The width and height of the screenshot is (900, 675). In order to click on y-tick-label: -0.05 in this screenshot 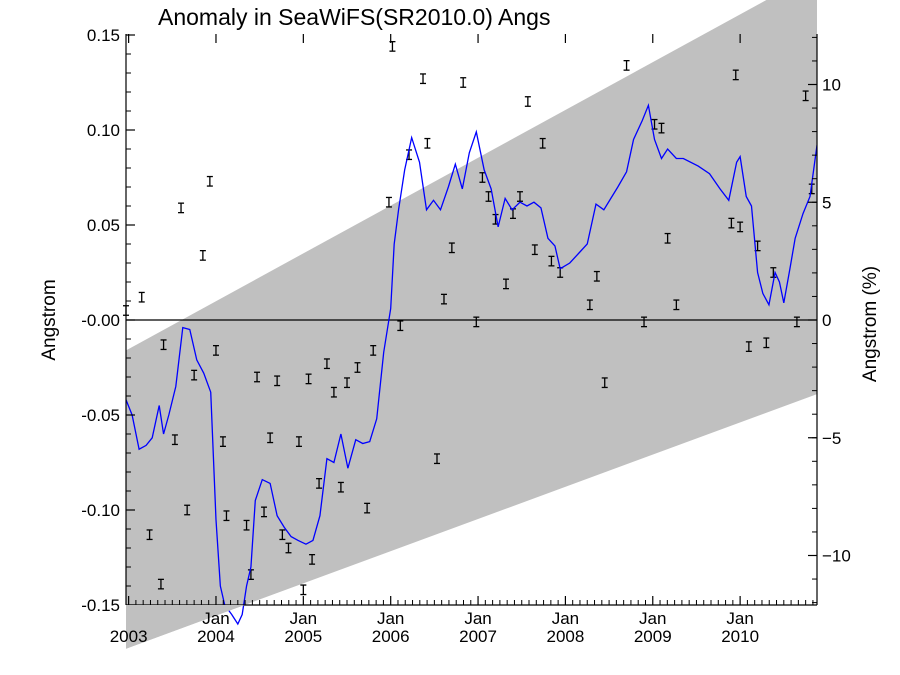, I will do `click(100, 415)`.